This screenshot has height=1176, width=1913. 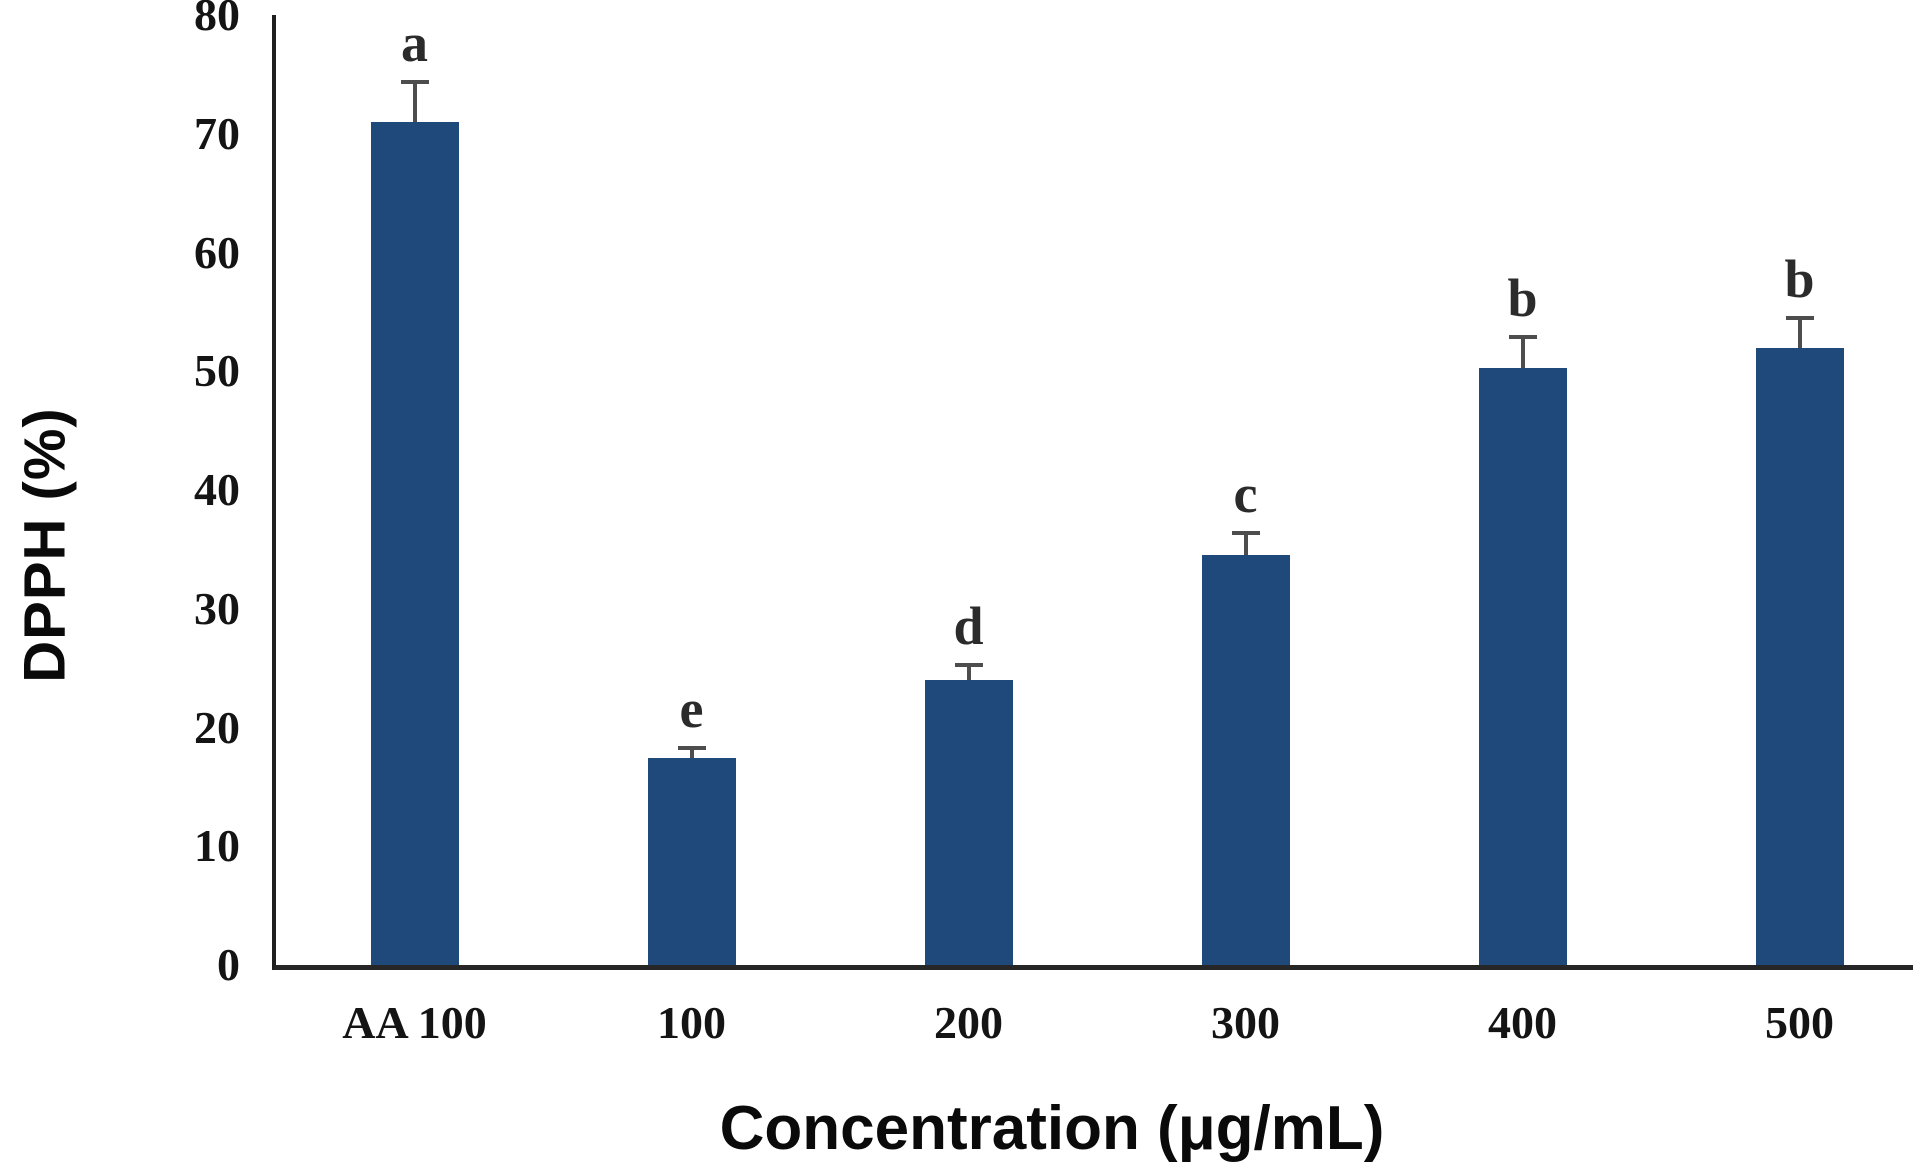 I want to click on x-tick-label: AA 100, so click(x=414, y=1022).